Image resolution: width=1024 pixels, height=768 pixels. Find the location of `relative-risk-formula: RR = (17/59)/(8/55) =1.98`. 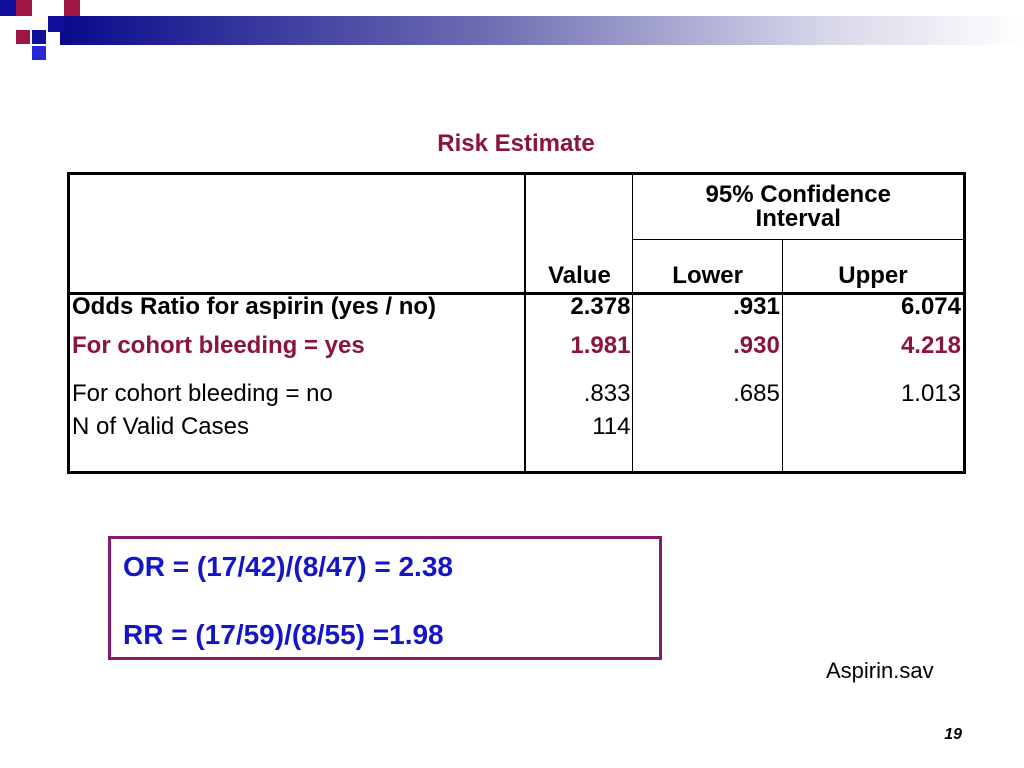

relative-risk-formula: RR = (17/59)/(8/55) =1.98 is located at coordinates (283, 634).